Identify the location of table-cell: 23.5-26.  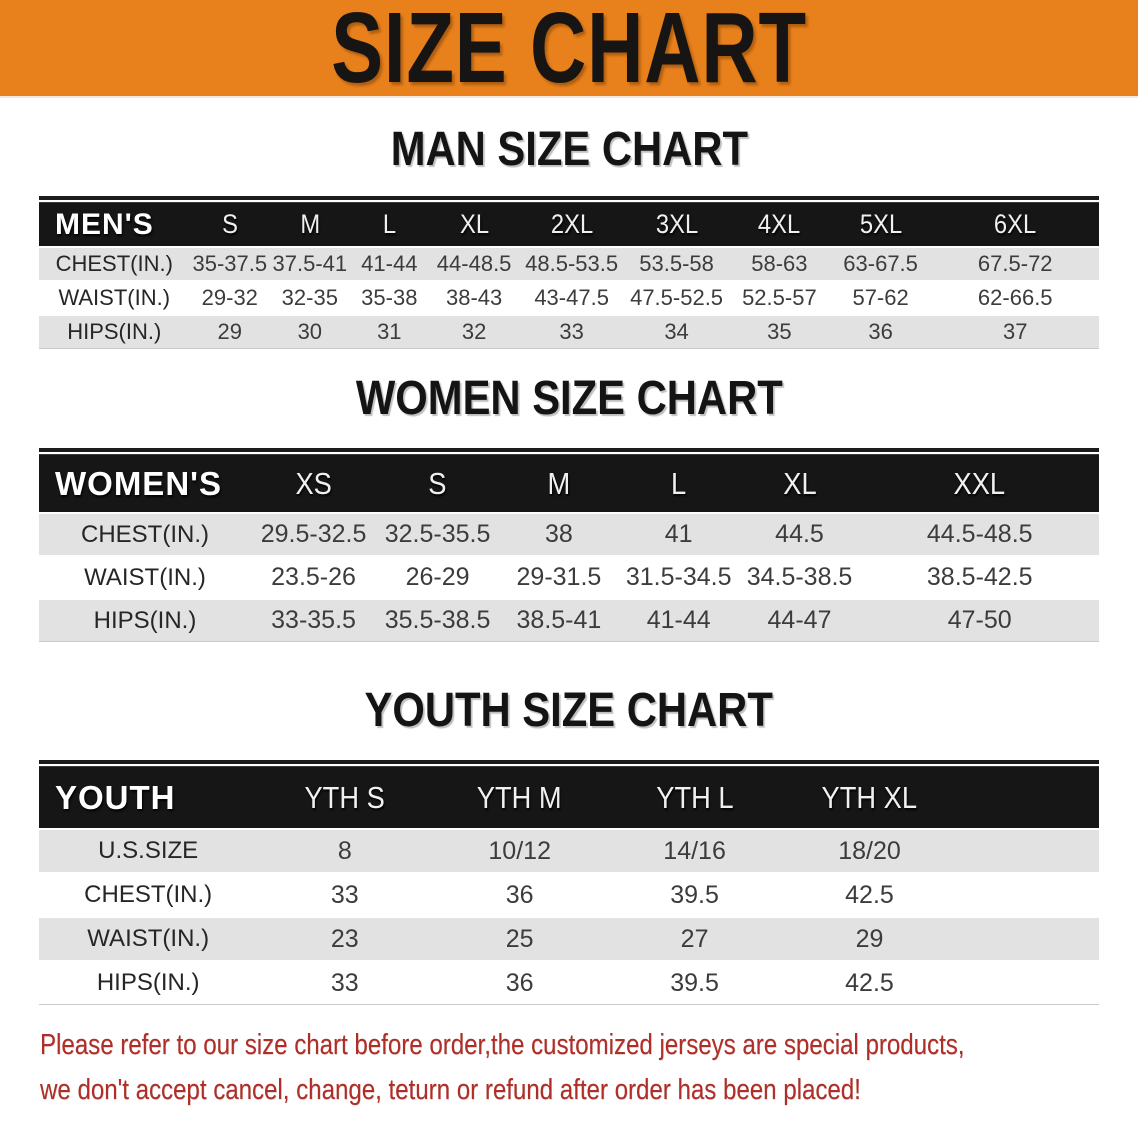
(314, 576).